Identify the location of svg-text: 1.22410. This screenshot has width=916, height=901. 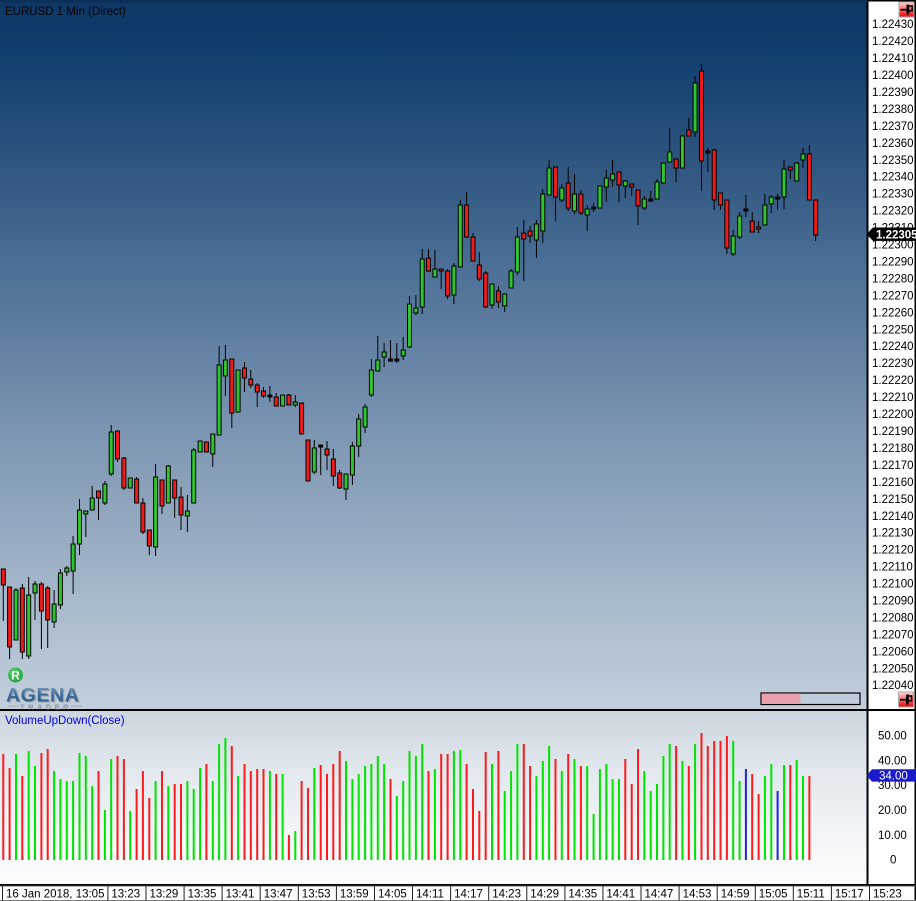
(893, 59).